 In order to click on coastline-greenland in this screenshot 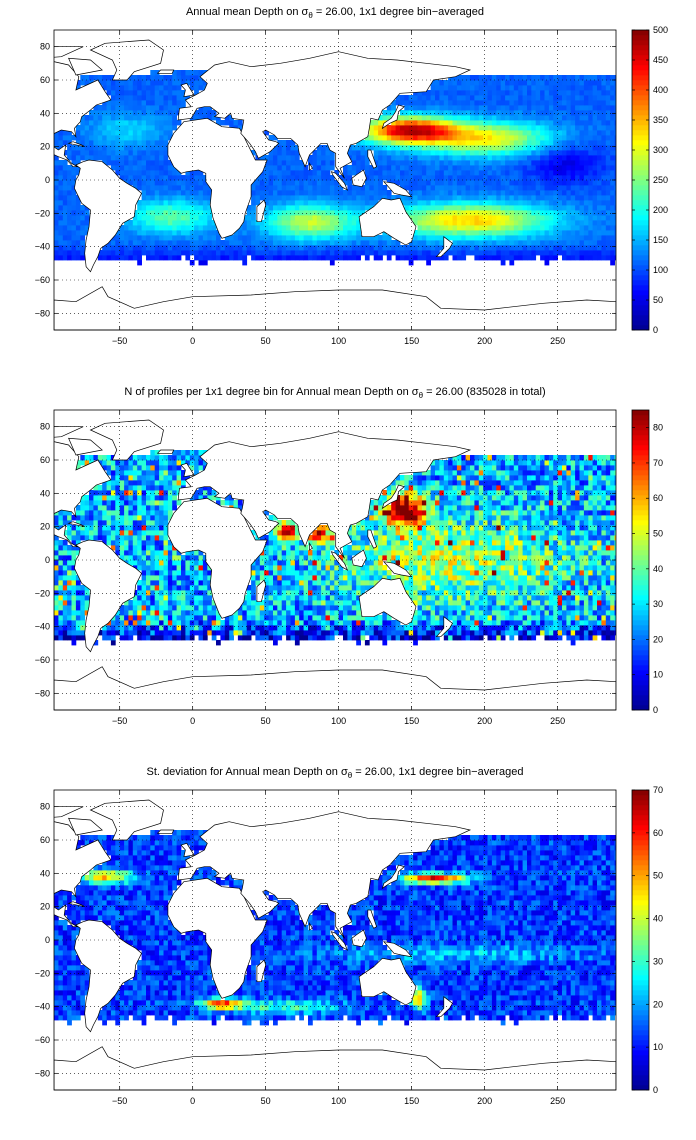, I will do `click(126, 60)`.